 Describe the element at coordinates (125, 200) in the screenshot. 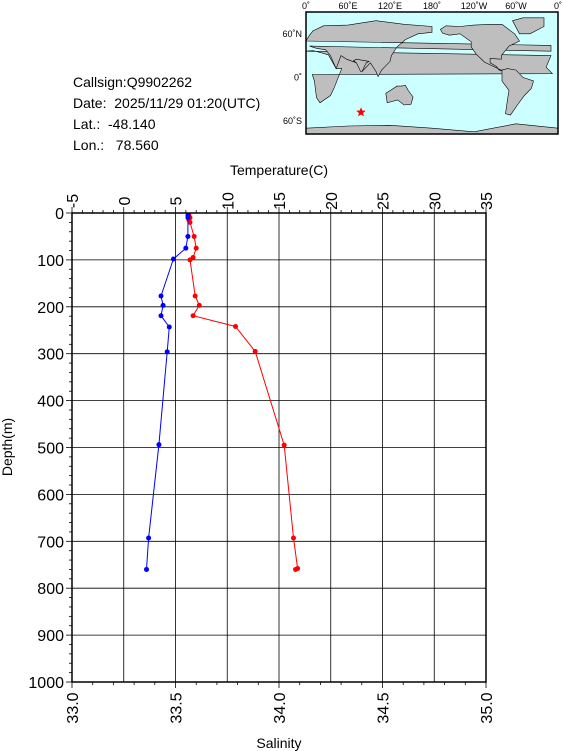

I see `temperature-tick-label: 0` at that location.